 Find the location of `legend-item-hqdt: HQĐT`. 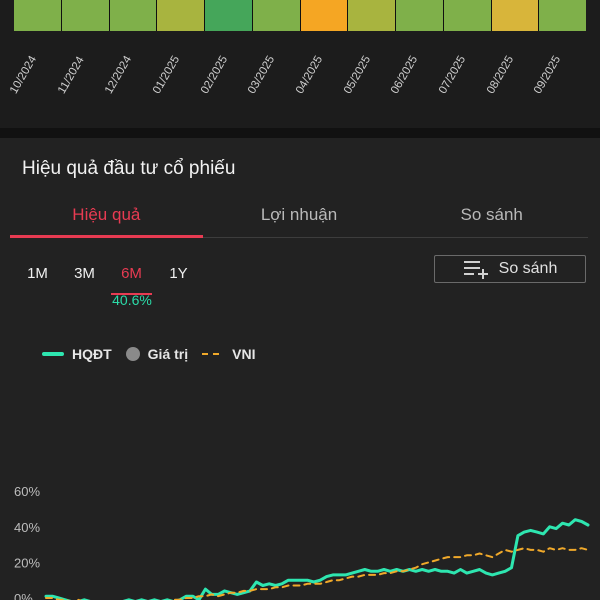

legend-item-hqdt: HQĐT is located at coordinates (77, 354).